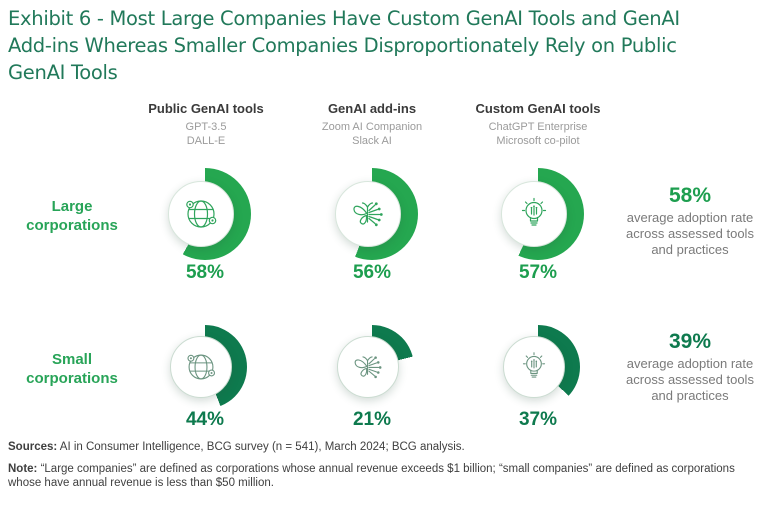 Image resolution: width=768 pixels, height=507 pixels. What do you see at coordinates (372, 272) in the screenshot?
I see `value-large-genai-add-ins: 56%` at bounding box center [372, 272].